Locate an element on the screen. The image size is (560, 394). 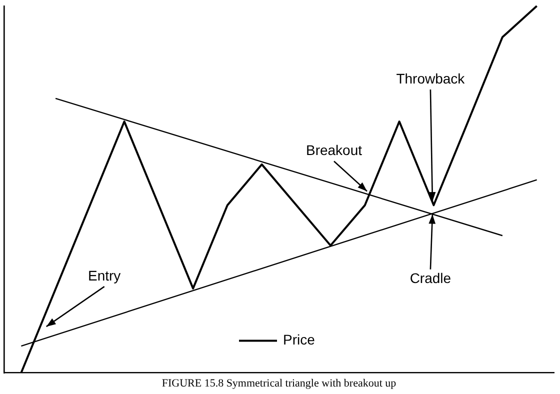
text: FIGURE 15.8 Symmetrical triangle with breakout up is located at coordinates (279, 383).